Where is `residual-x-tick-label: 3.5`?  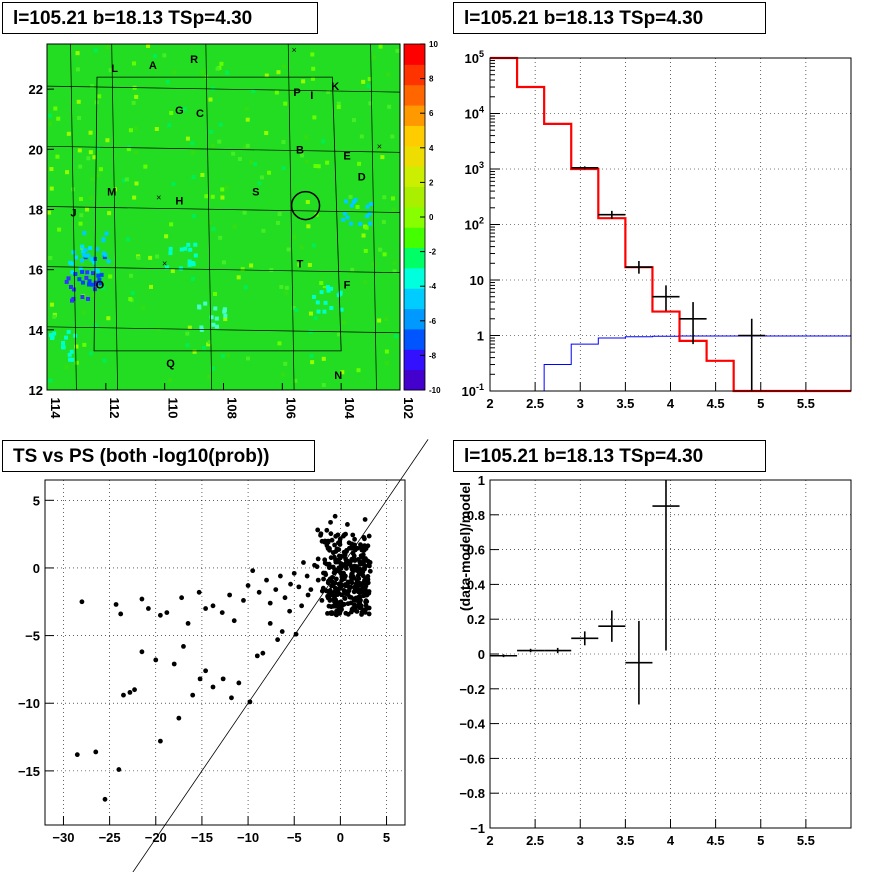 residual-x-tick-label: 3.5 is located at coordinates (625, 840).